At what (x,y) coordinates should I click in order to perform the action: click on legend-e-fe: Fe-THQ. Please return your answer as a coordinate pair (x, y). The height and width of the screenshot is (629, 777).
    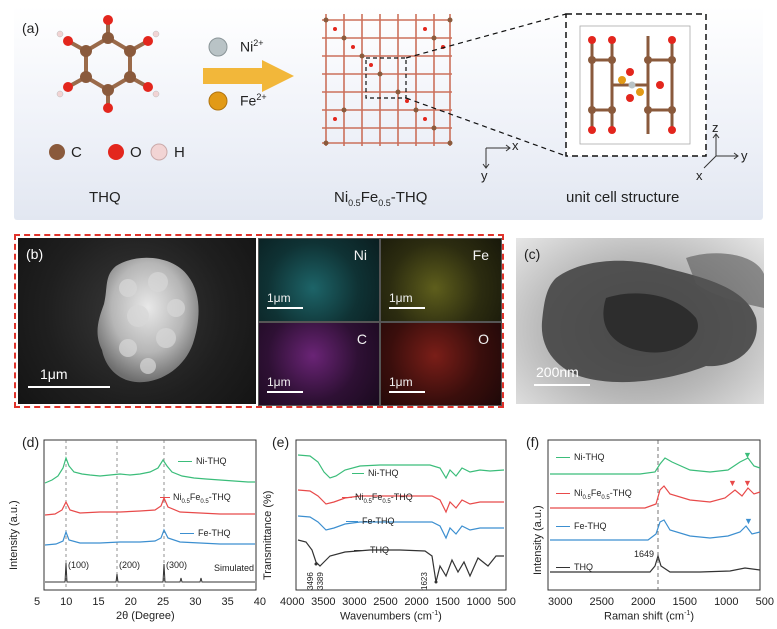
    Looking at the image, I should click on (370, 521).